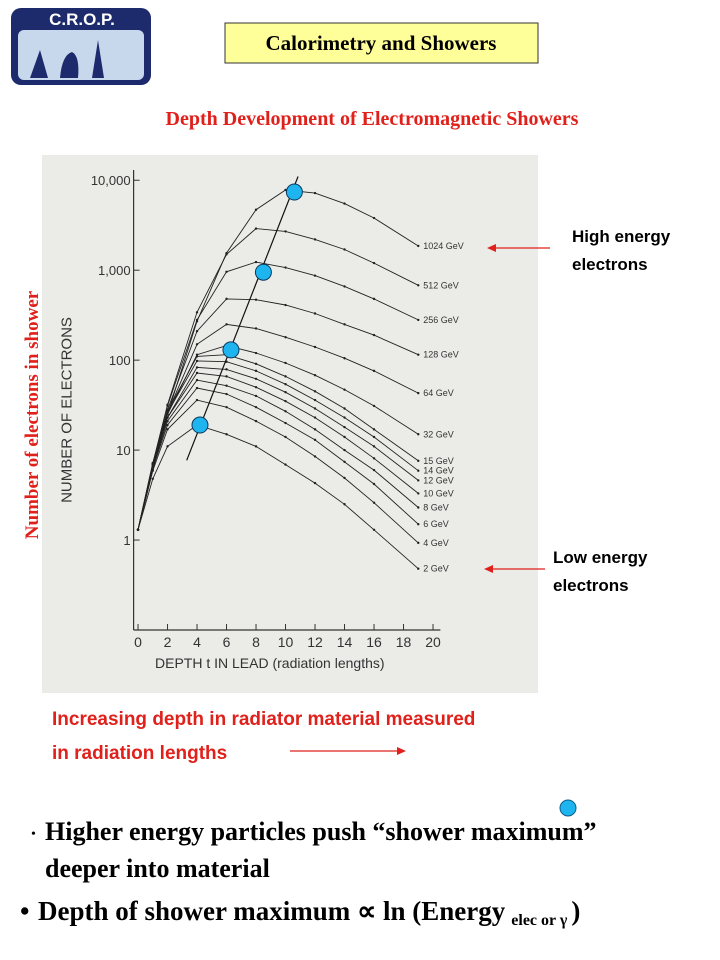 This screenshot has width=720, height=960. I want to click on curve-label: 64 GeV, so click(438, 393).